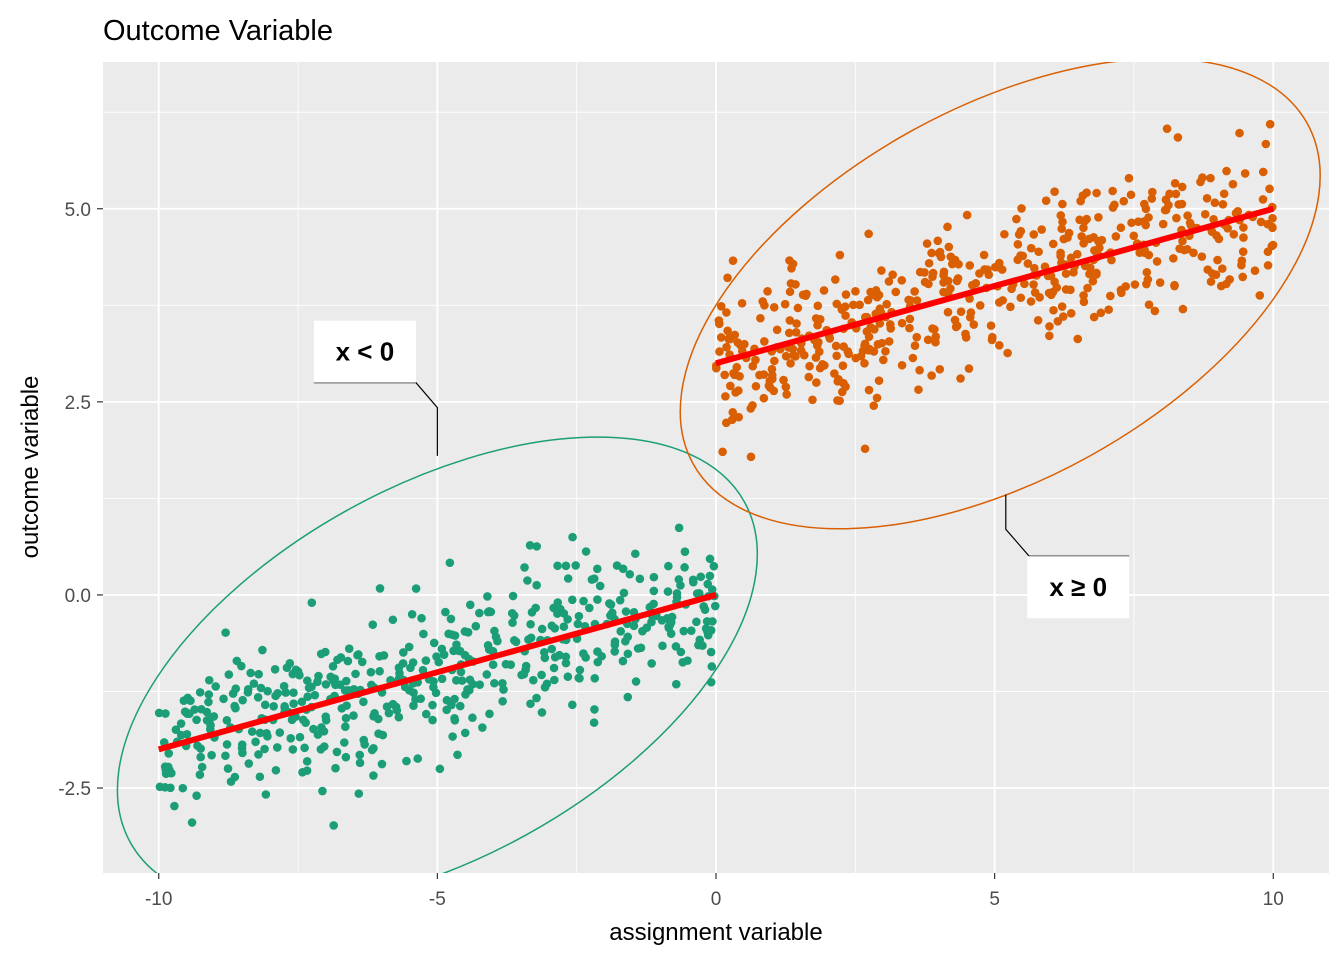 The width and height of the screenshot is (1344, 960). I want to click on y-tick-label: 2.5, so click(78, 403).